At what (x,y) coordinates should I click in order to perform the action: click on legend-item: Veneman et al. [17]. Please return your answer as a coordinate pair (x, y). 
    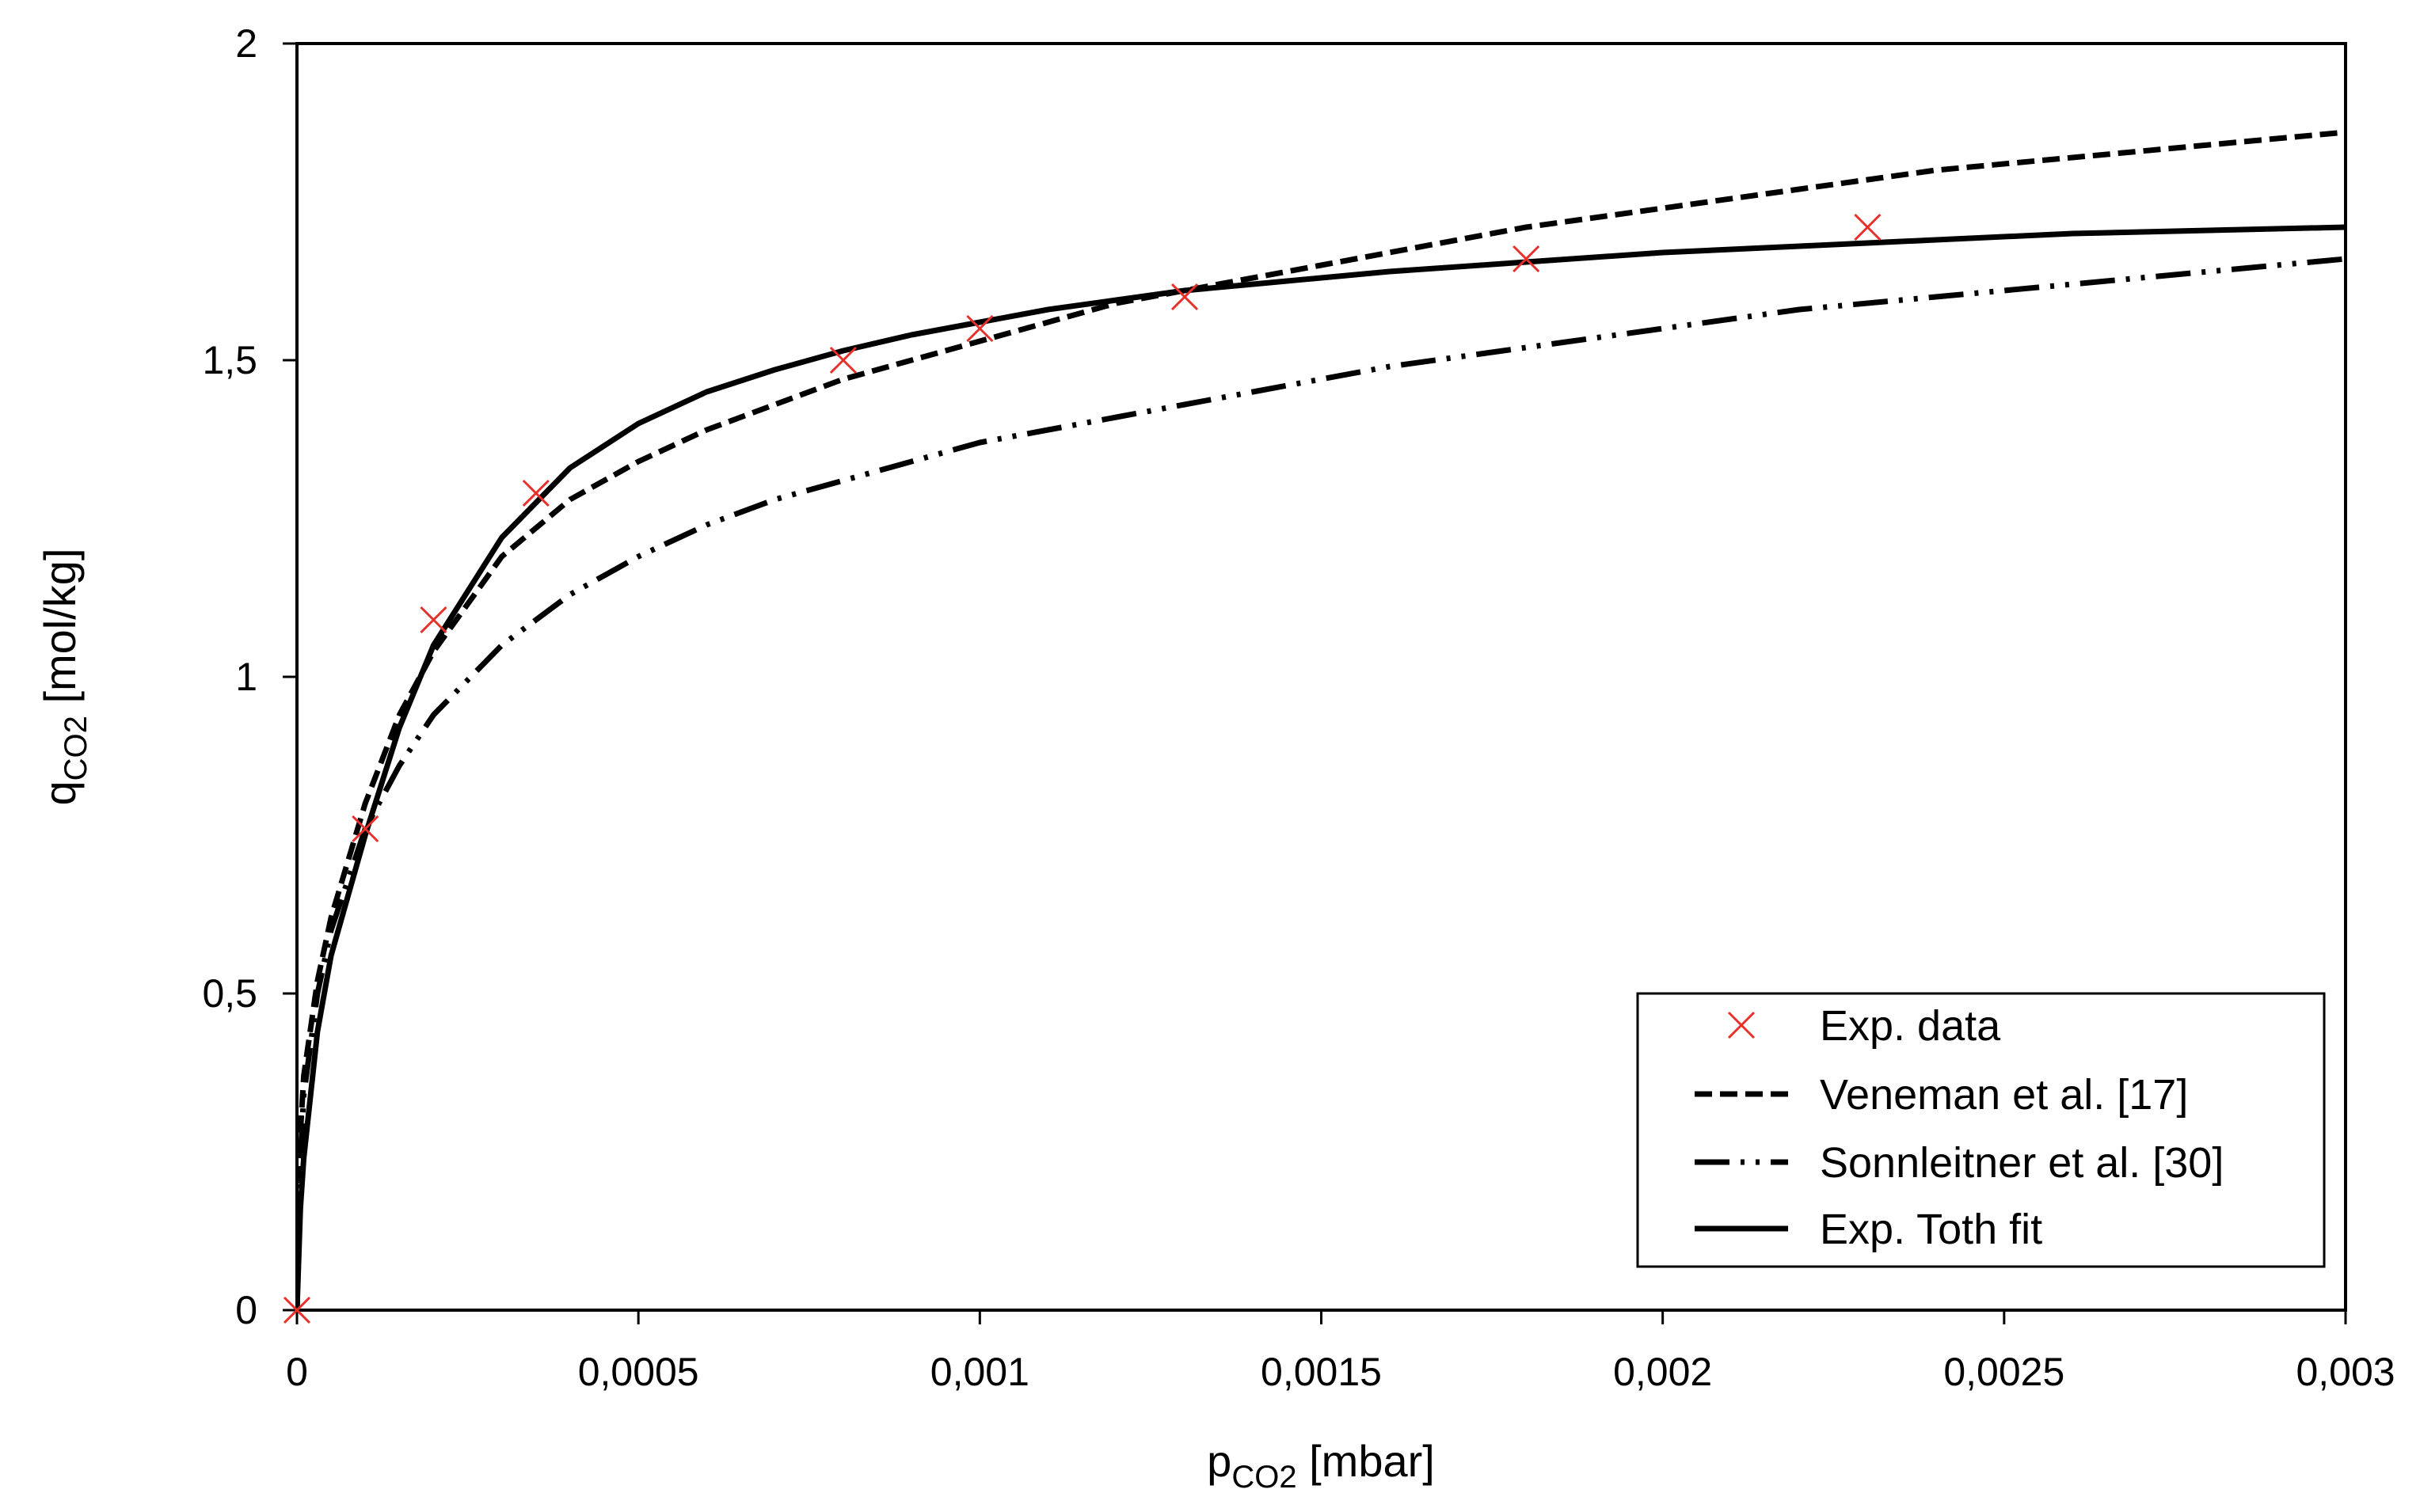
    Looking at the image, I should click on (1942, 1095).